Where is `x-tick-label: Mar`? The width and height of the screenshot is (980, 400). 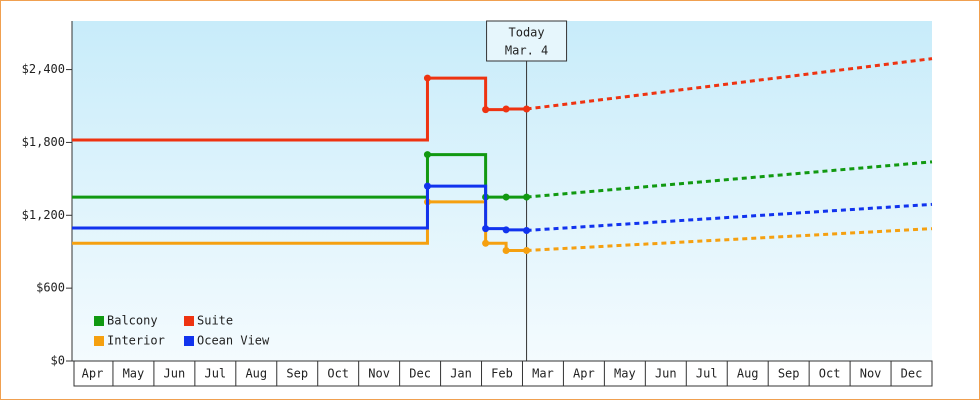
x-tick-label: Mar is located at coordinates (543, 374).